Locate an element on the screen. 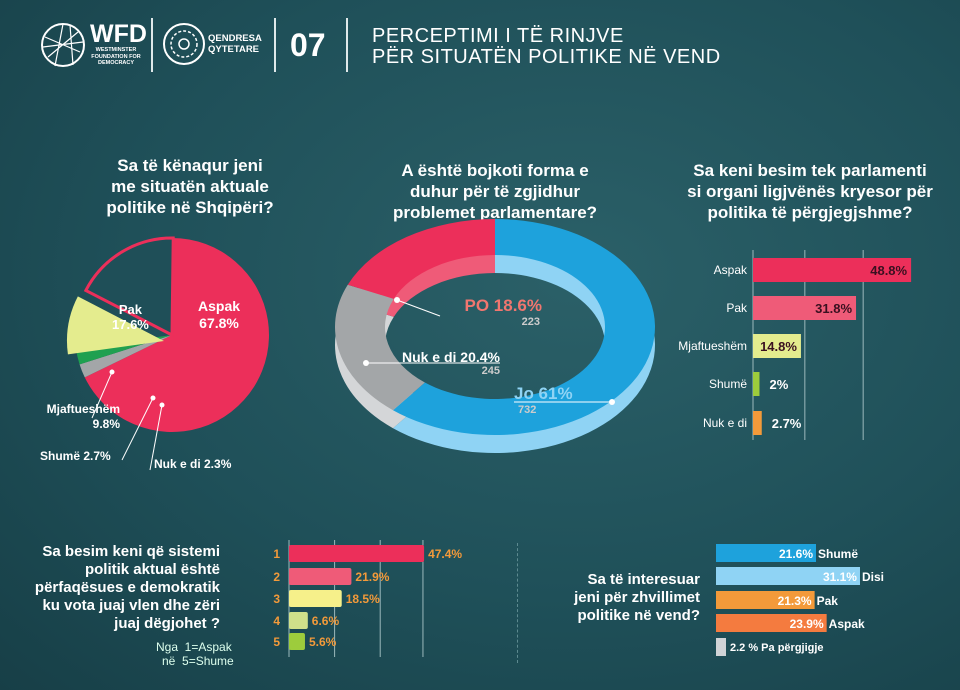  pie-label-pak-value: 17.6% is located at coordinates (130, 324).